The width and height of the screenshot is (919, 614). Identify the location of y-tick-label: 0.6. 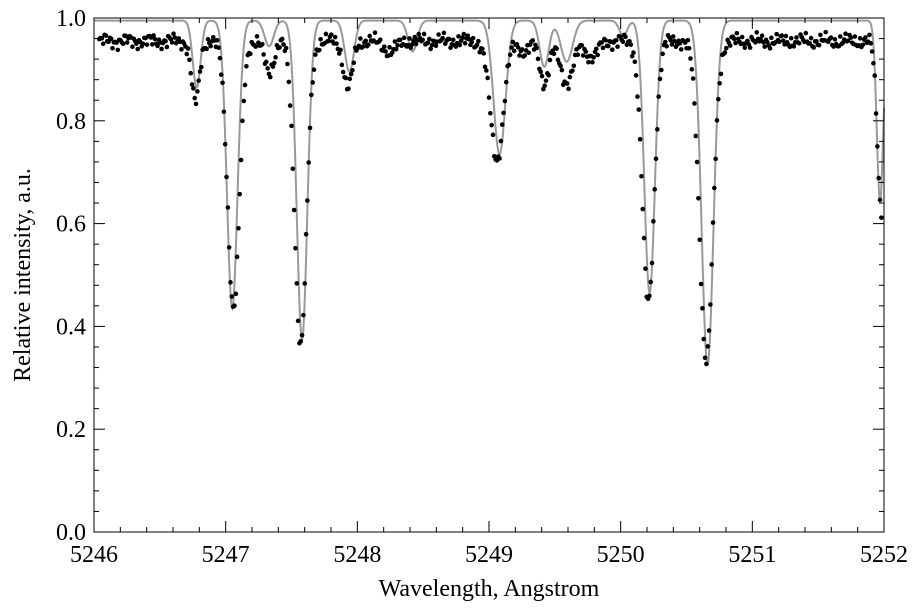
(71, 225).